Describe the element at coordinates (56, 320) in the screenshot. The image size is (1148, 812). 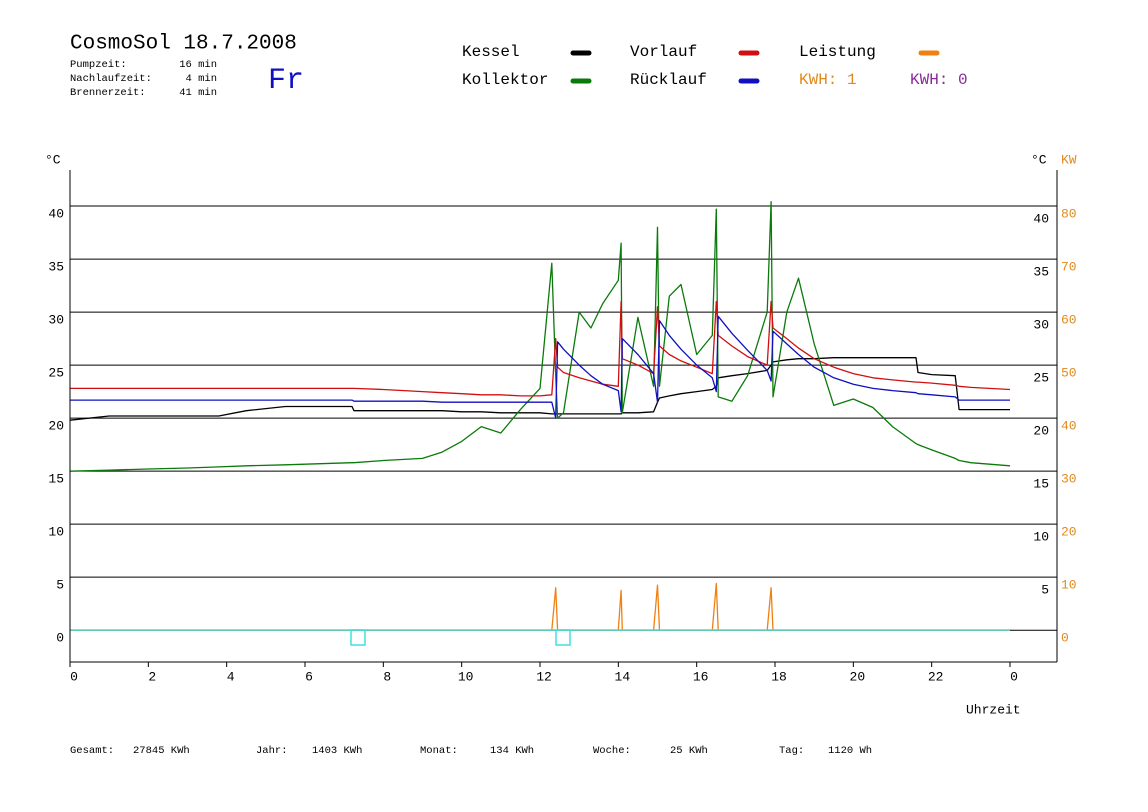
I see `y-tick-label: 30` at that location.